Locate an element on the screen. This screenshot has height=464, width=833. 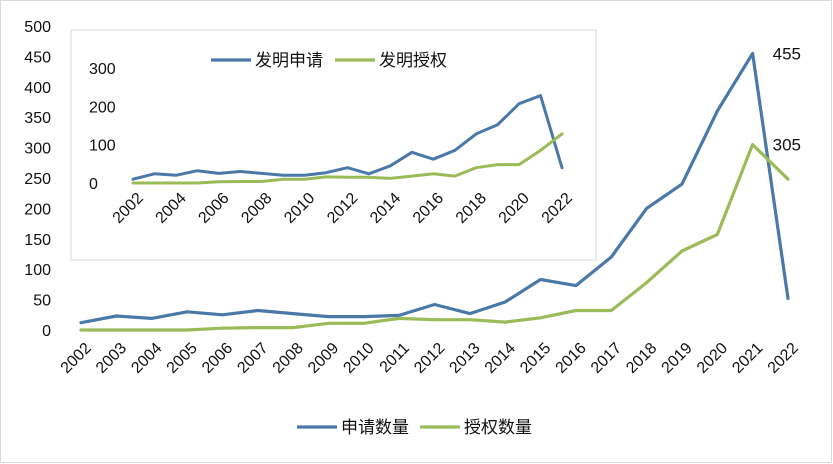
inset-y-tick-label: 200 is located at coordinates (102, 107).